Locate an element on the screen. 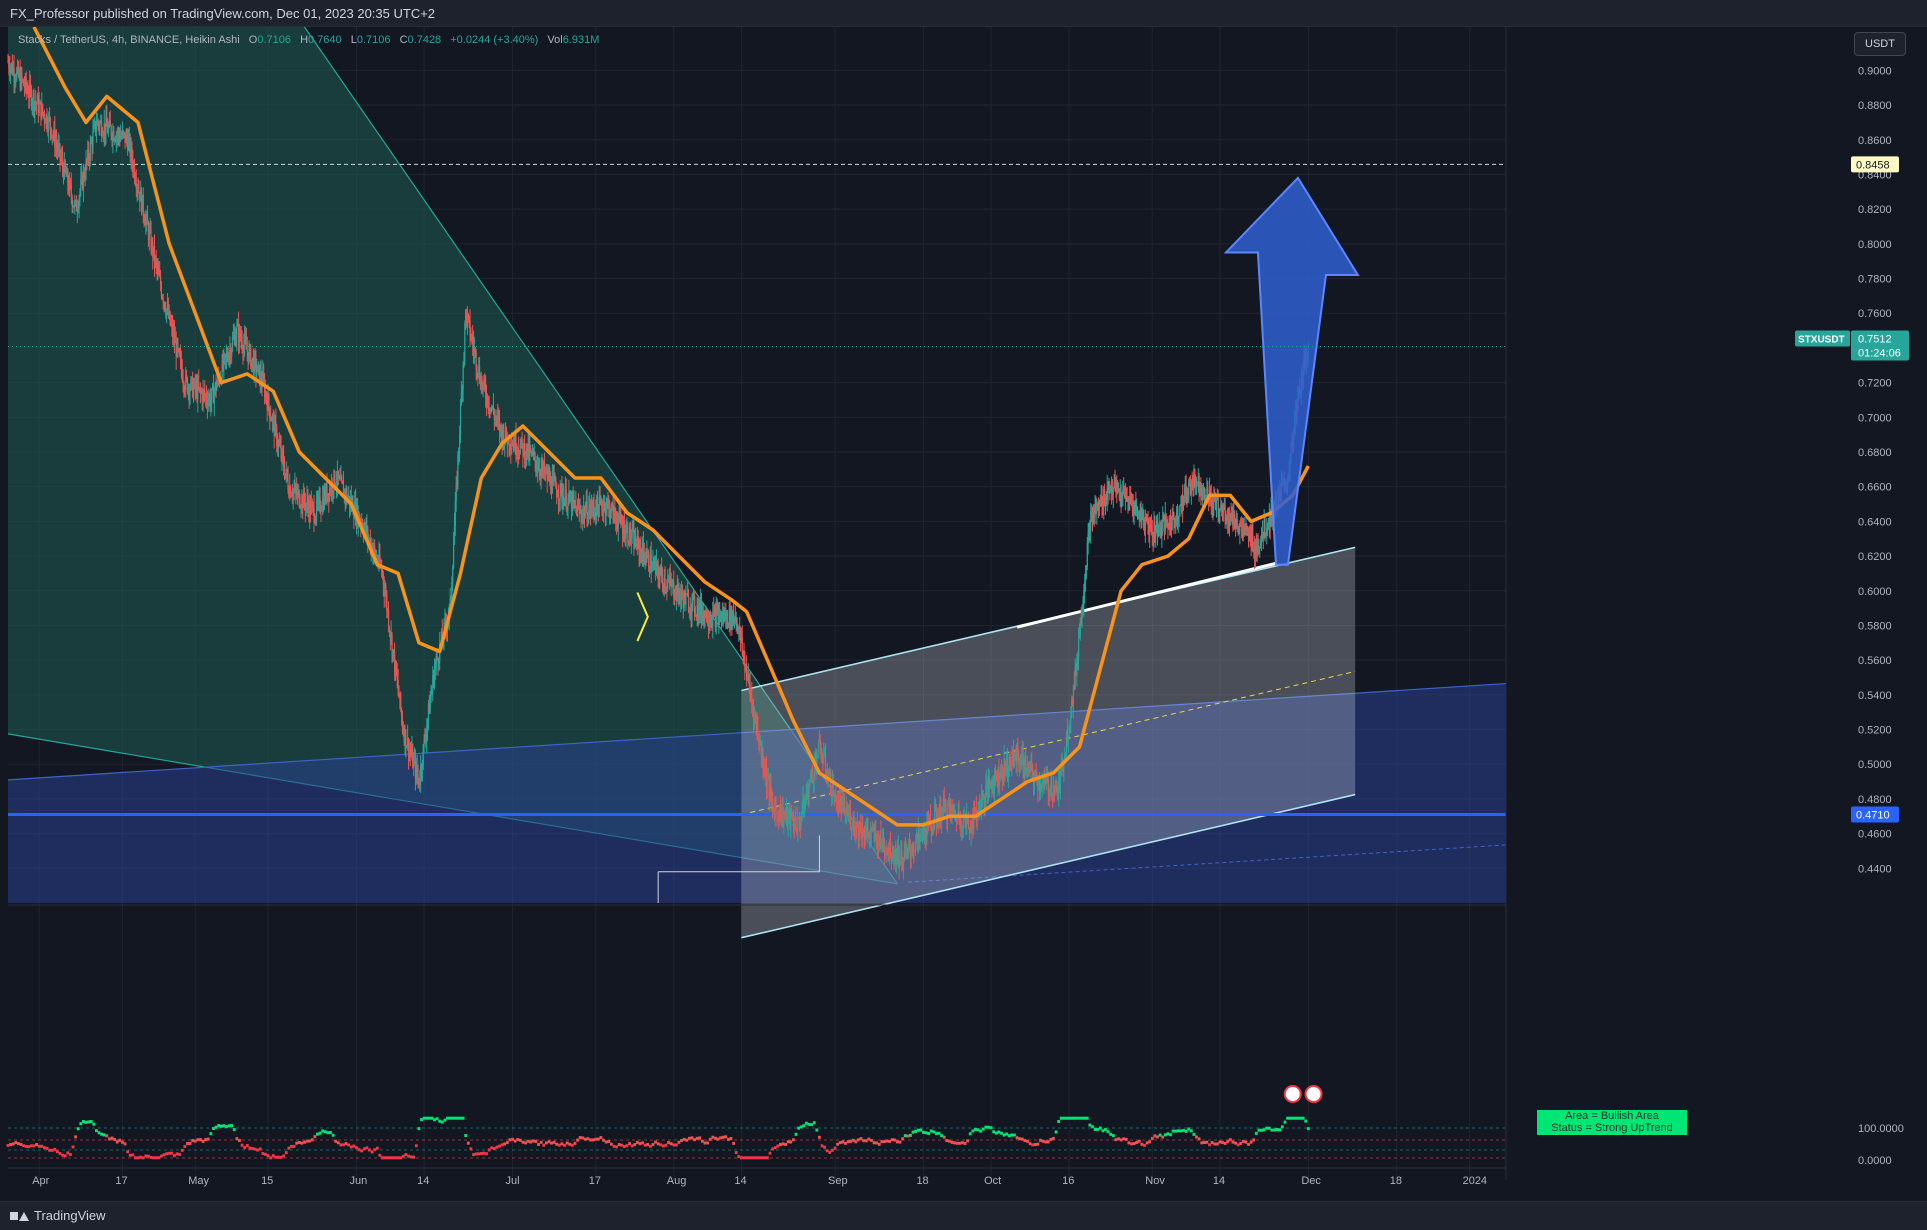 This screenshot has width=1927, height=1230. high-value: 0.7640 is located at coordinates (325, 40).